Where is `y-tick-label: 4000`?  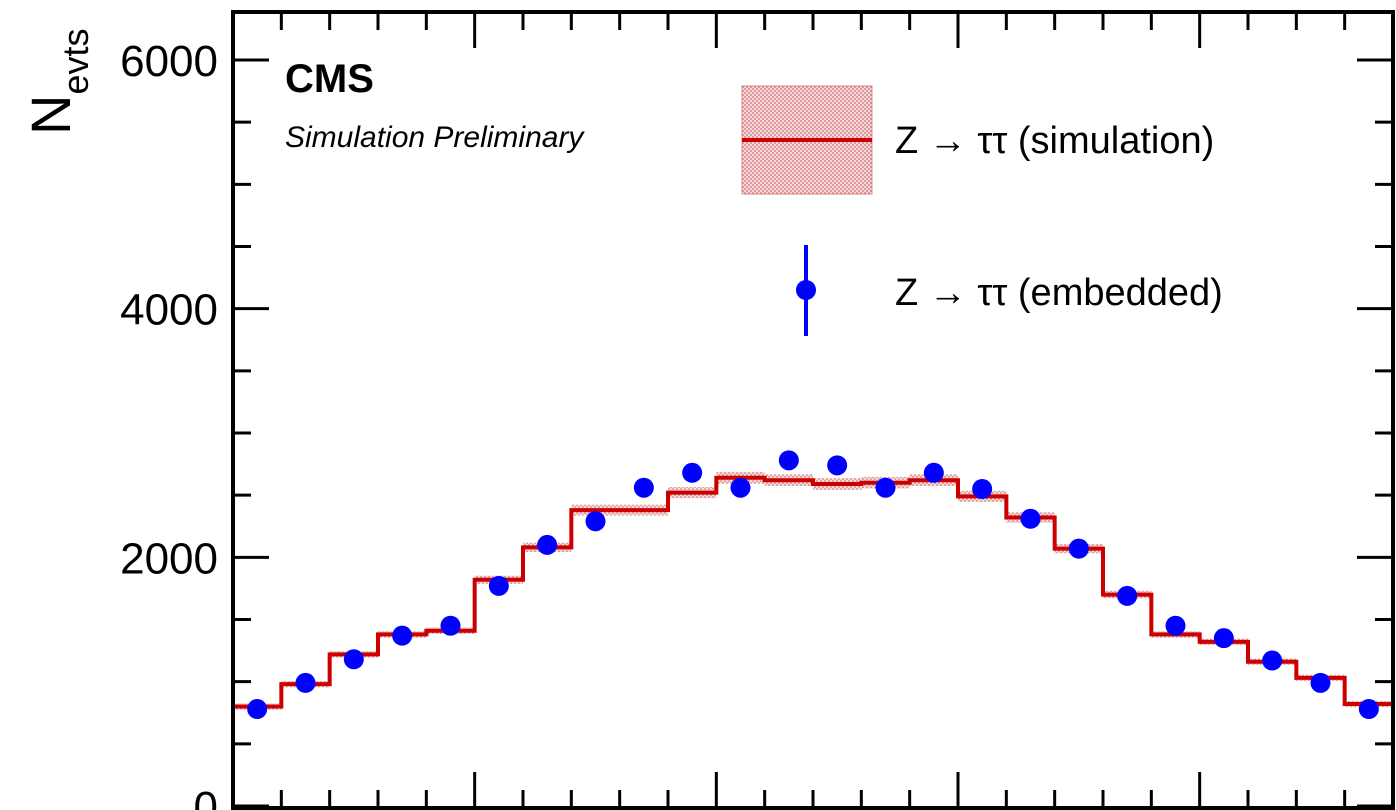
y-tick-label: 4000 is located at coordinates (169, 310).